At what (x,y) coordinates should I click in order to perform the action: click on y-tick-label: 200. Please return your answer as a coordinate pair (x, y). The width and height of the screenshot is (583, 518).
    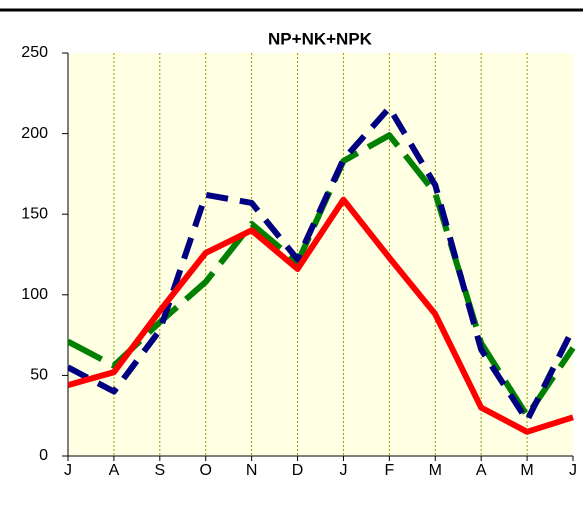
    Looking at the image, I should click on (34, 133).